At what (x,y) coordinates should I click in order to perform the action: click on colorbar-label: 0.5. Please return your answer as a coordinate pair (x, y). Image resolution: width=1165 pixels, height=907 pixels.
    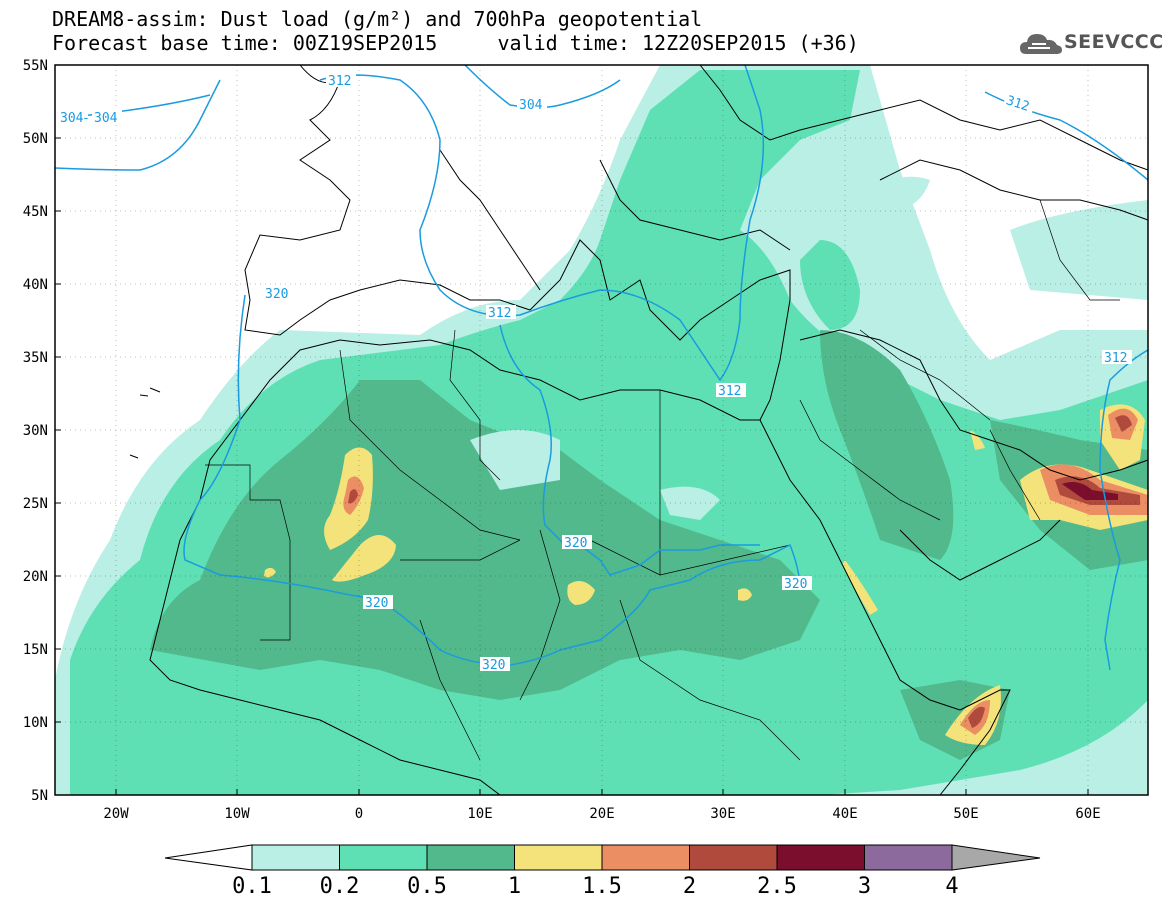
    Looking at the image, I should click on (427, 886).